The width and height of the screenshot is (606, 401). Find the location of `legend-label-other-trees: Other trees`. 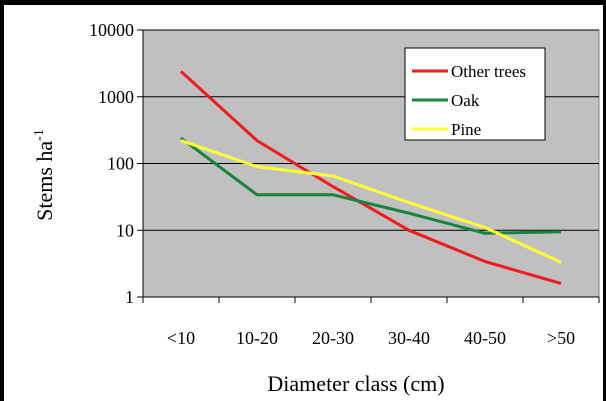

legend-label-other-trees: Other trees is located at coordinates (488, 71).